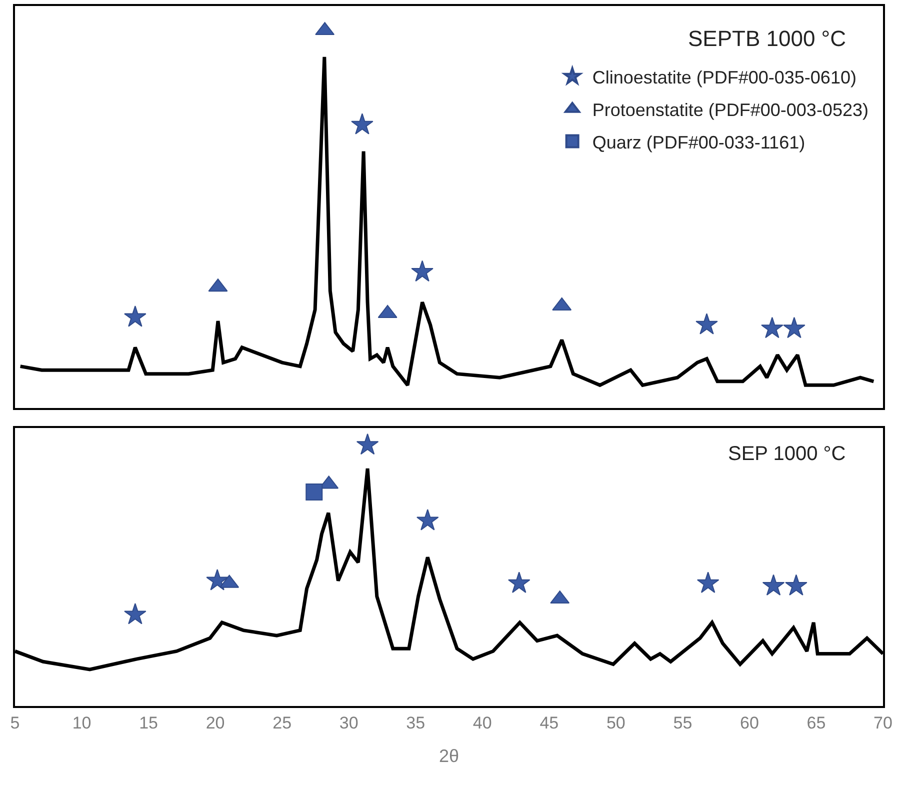 This screenshot has height=788, width=899. Describe the element at coordinates (699, 142) in the screenshot. I see `legend-label: Quarz (PDF#00-033-1161)` at that location.